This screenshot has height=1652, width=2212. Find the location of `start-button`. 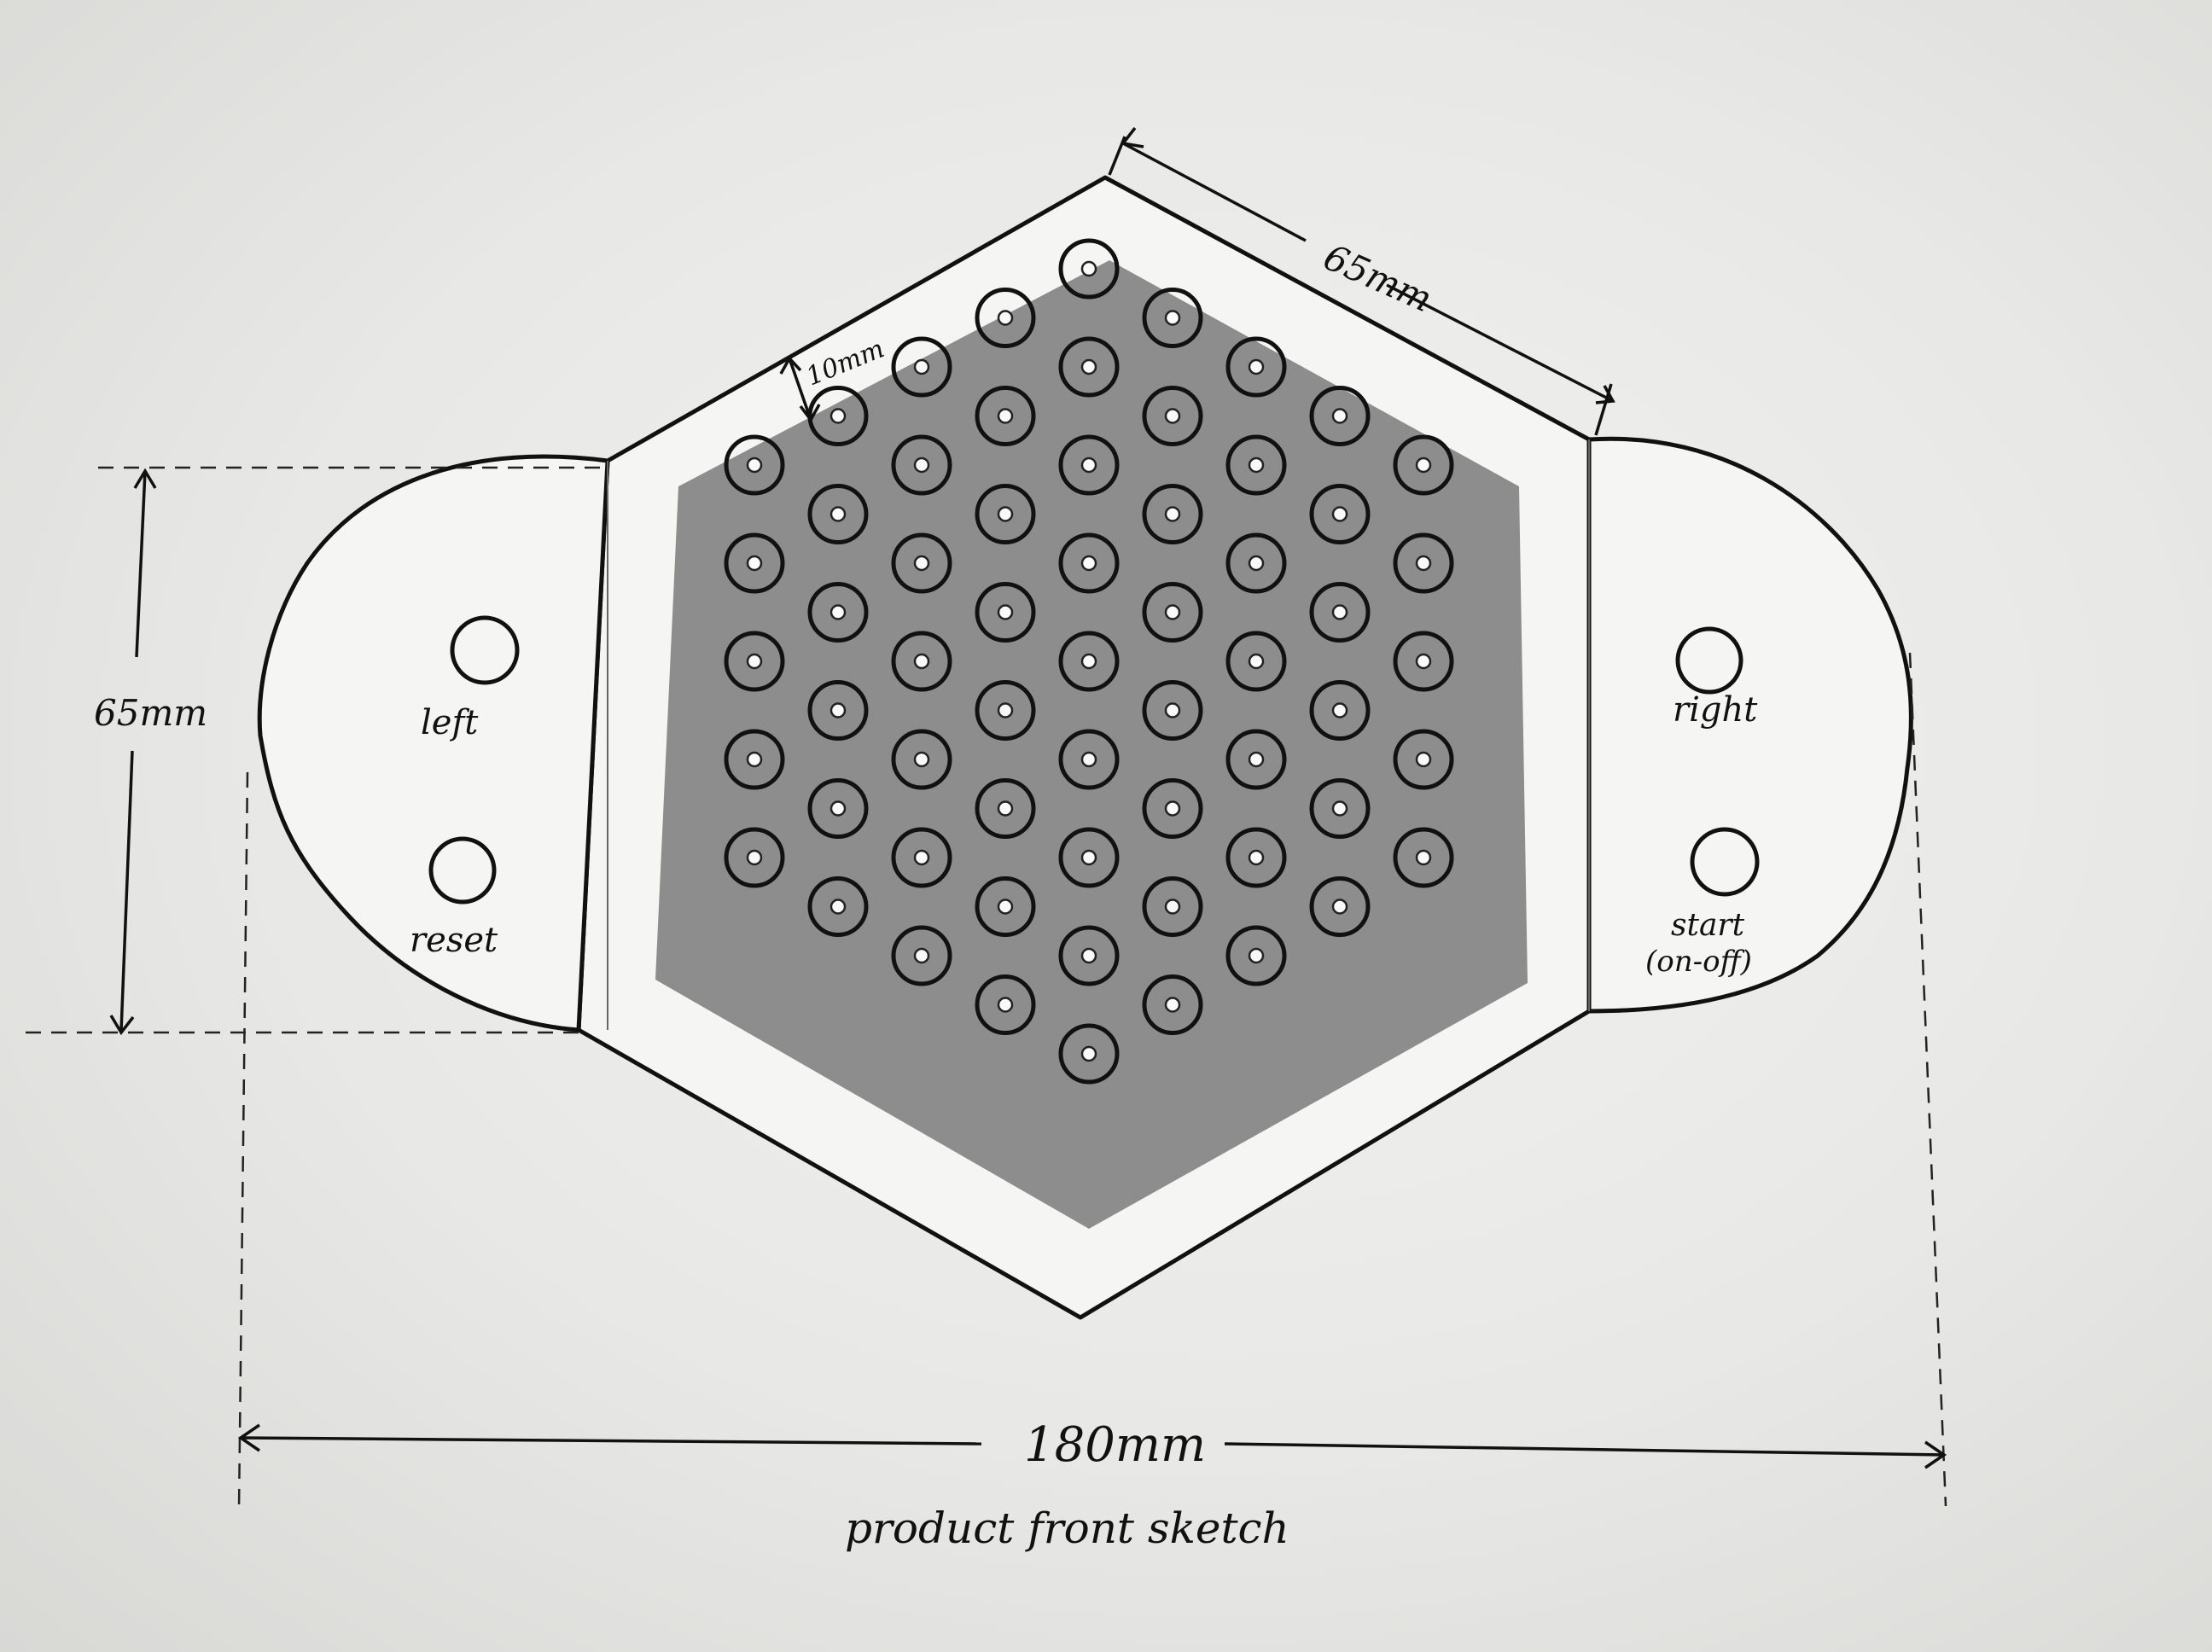

start-button is located at coordinates (1725, 862).